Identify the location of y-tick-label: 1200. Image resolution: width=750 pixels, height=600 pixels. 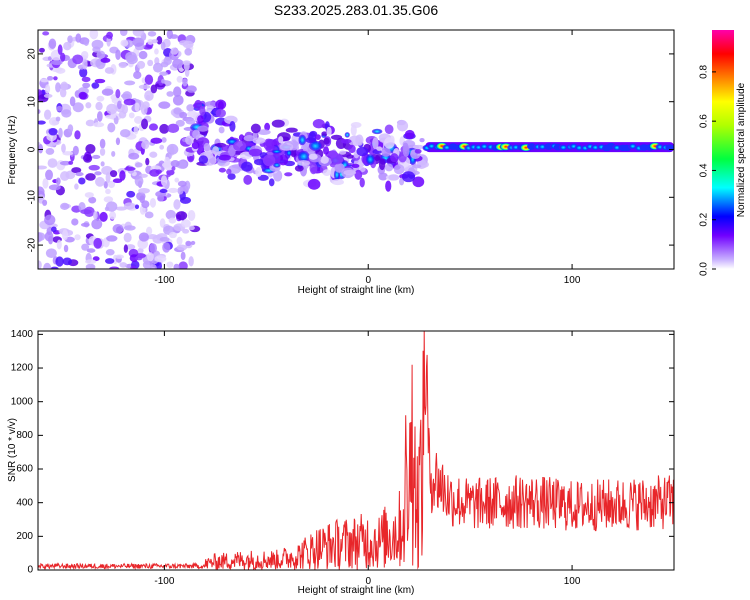
(22, 368).